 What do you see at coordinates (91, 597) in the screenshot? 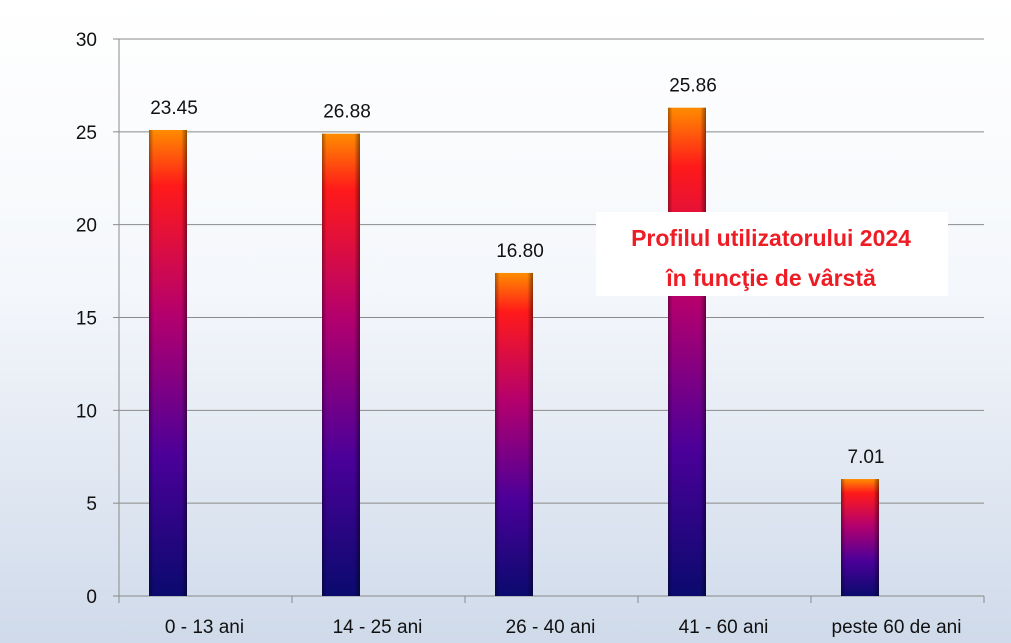
I see `y-tick-label: 0` at bounding box center [91, 597].